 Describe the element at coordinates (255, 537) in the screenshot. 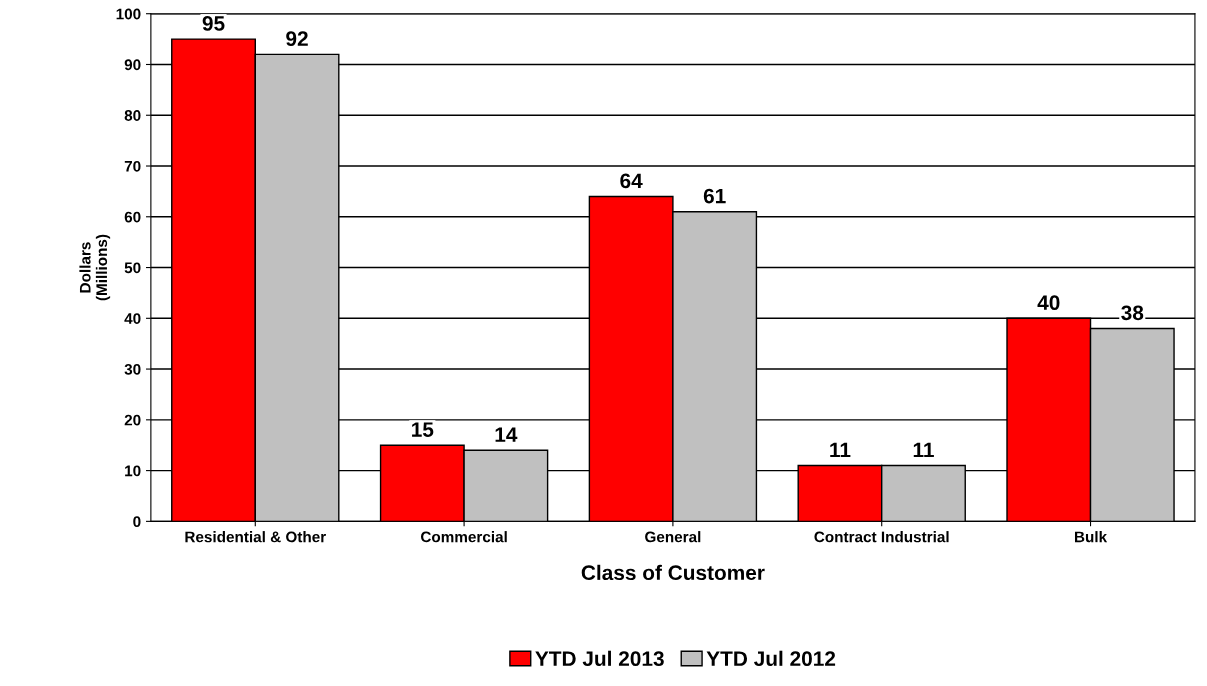

I see `x-tick-label: Residential & Other` at that location.